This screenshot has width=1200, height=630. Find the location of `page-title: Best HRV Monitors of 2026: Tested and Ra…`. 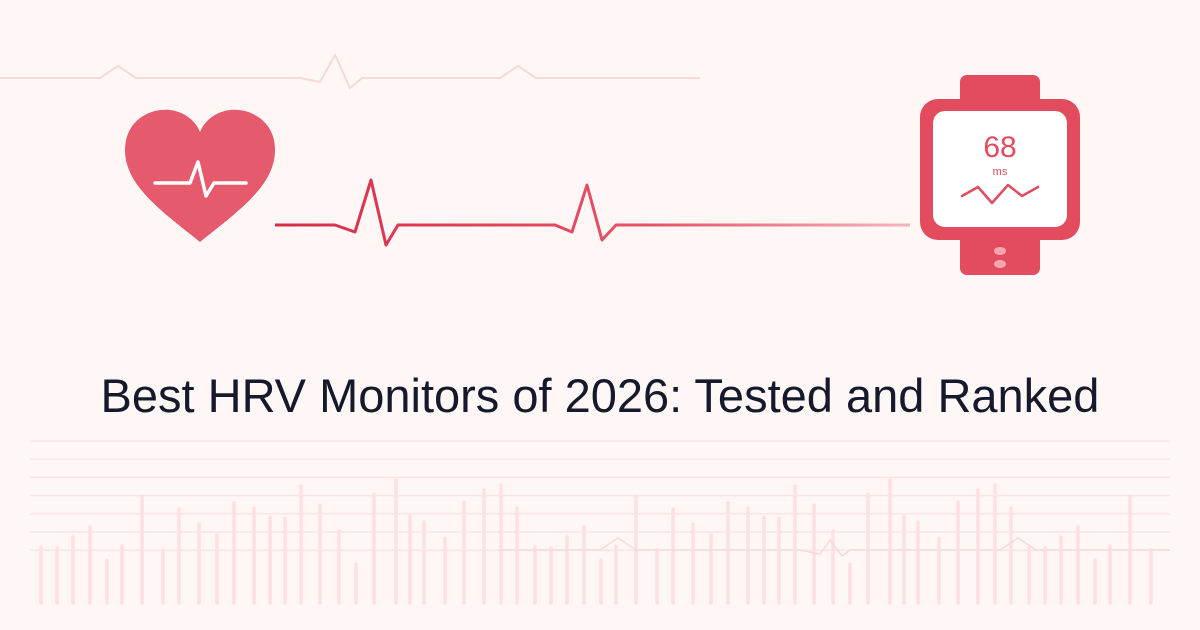

page-title: Best HRV Monitors of 2026: Tested and Ra… is located at coordinates (600, 395).